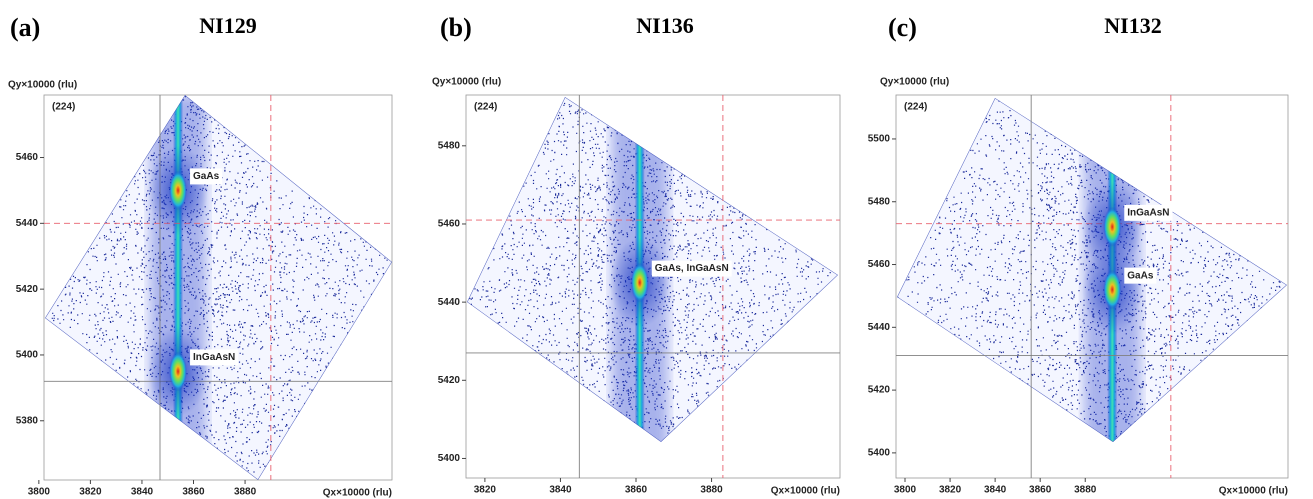  Describe the element at coordinates (456, 27) in the screenshot. I see `panel-letter: (b)` at that location.